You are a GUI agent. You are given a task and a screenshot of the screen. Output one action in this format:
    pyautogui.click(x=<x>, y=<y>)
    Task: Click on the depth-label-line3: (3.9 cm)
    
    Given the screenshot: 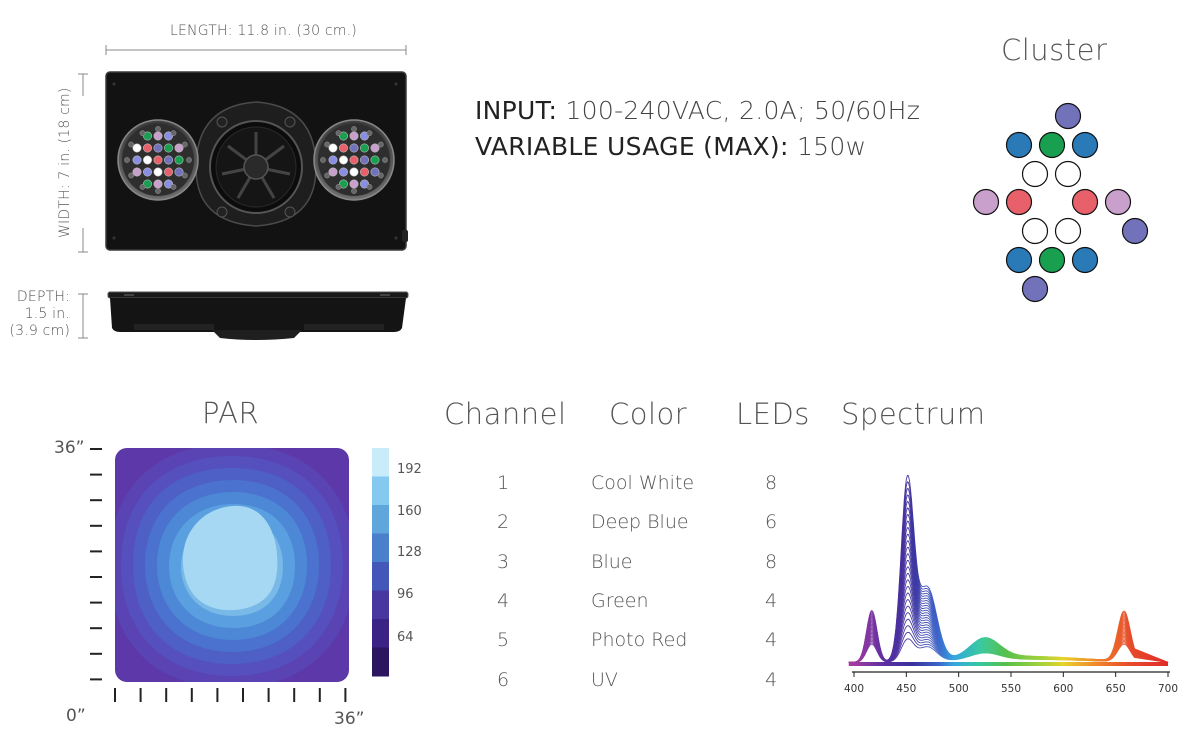 What is the action you would take?
    pyautogui.click(x=39, y=331)
    